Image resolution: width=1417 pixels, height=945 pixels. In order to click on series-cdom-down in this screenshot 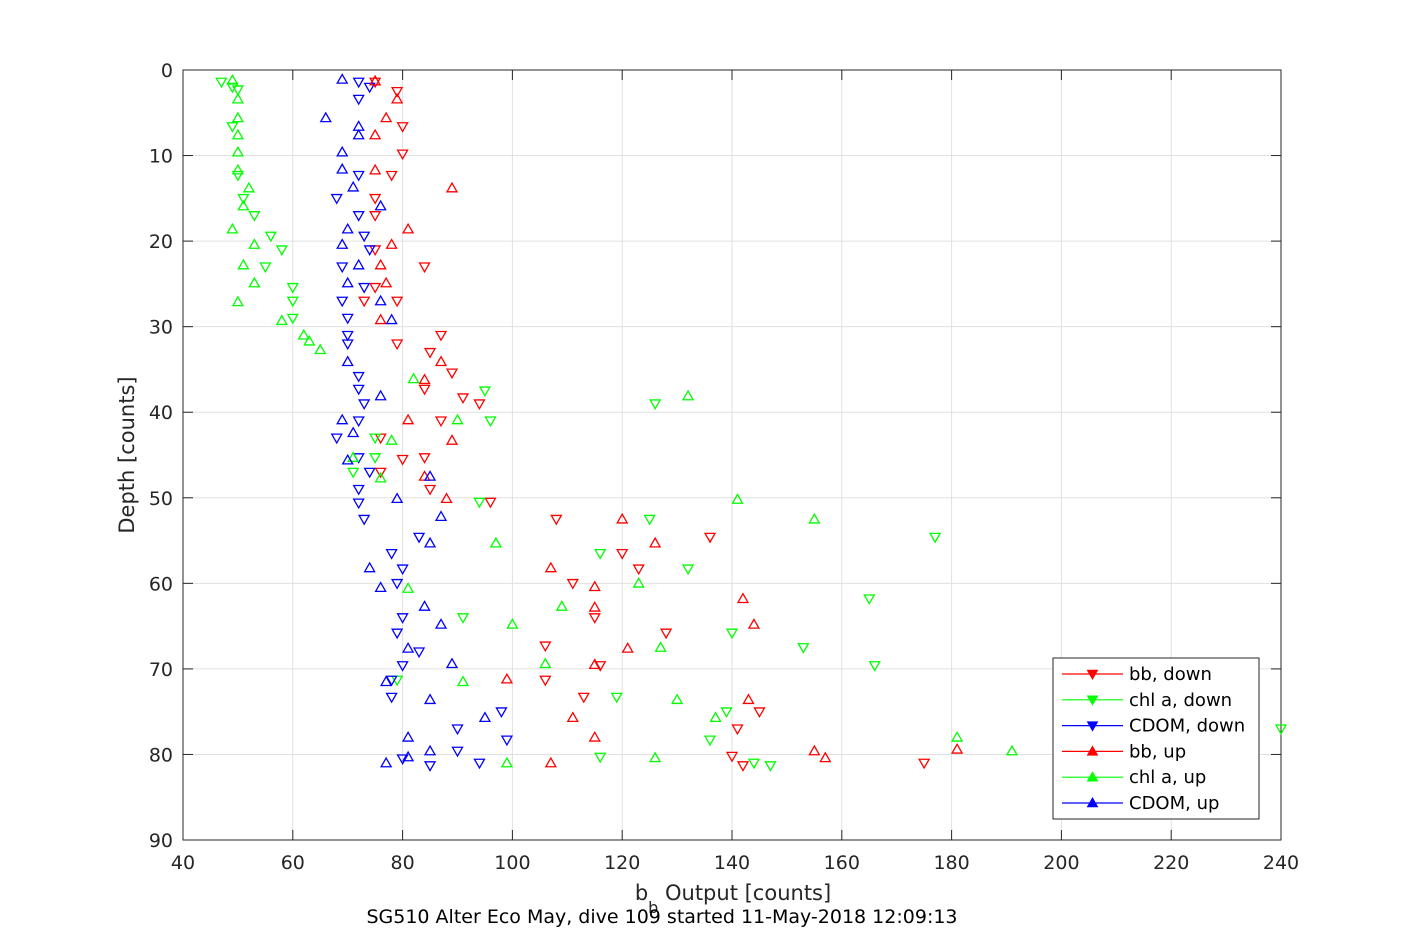, I will do `click(422, 424)`.